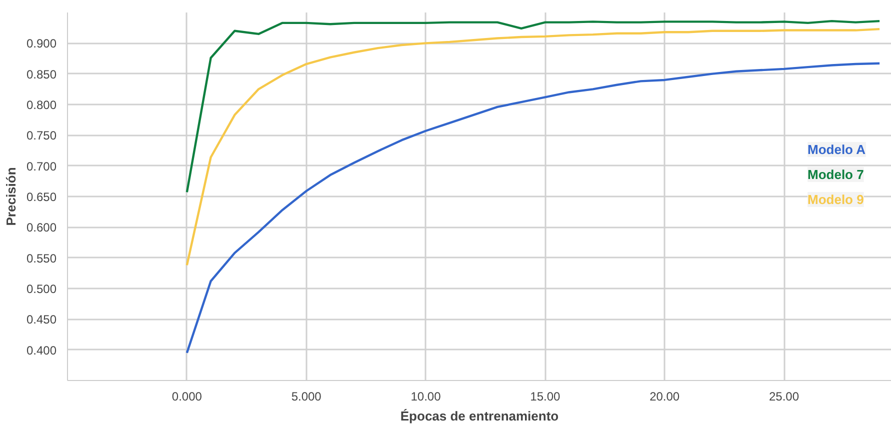 The image size is (891, 426). What do you see at coordinates (41, 350) in the screenshot?
I see `y-tick-label: 0.400` at bounding box center [41, 350].